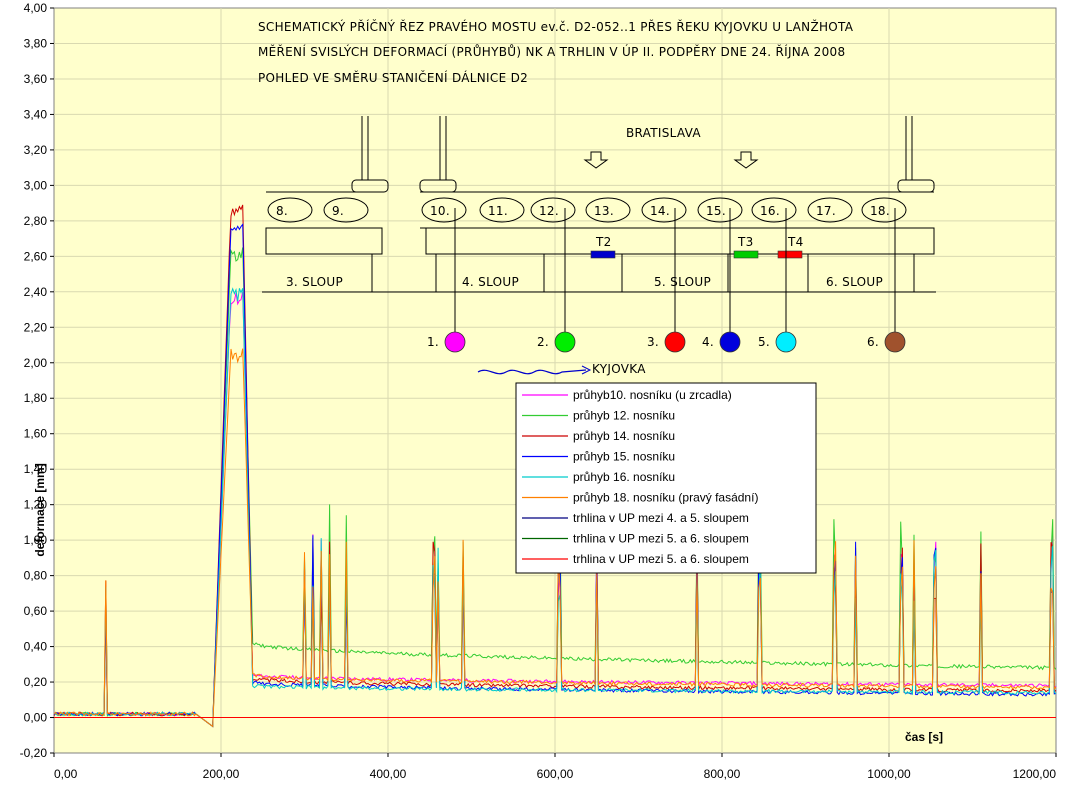 This screenshot has width=1090, height=794. I want to click on river-squiggle-icon, so click(532, 372).